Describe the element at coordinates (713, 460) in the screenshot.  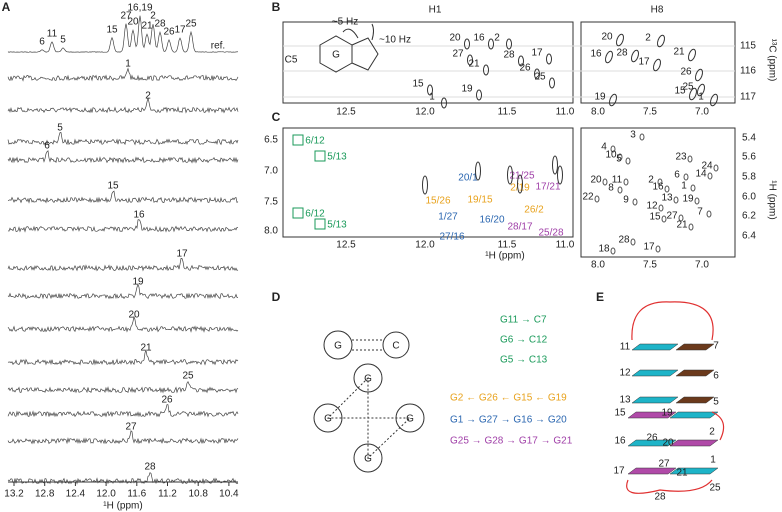
I see `residue-label: 1` at that location.